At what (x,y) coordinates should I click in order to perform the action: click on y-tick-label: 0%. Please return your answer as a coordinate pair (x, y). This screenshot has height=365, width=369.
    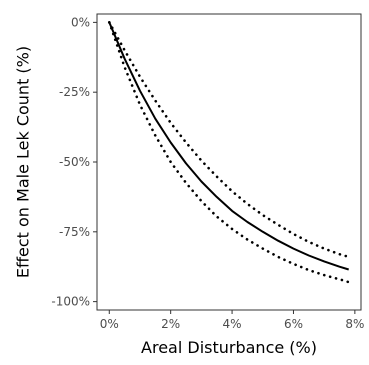
    Looking at the image, I should click on (80, 22).